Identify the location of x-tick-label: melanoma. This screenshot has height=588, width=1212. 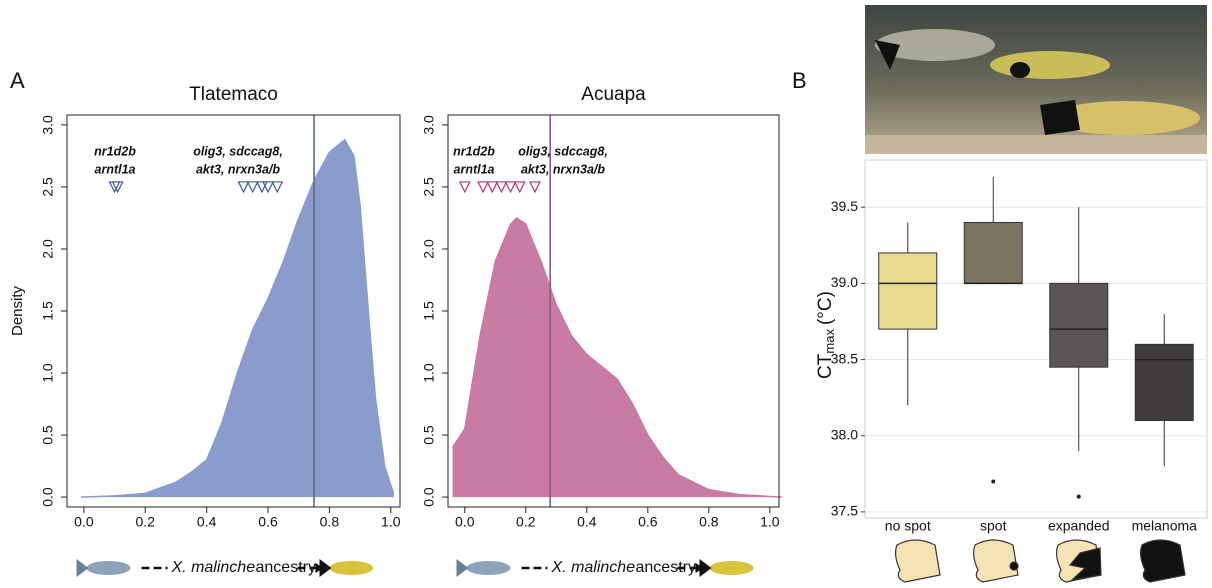
(1165, 526).